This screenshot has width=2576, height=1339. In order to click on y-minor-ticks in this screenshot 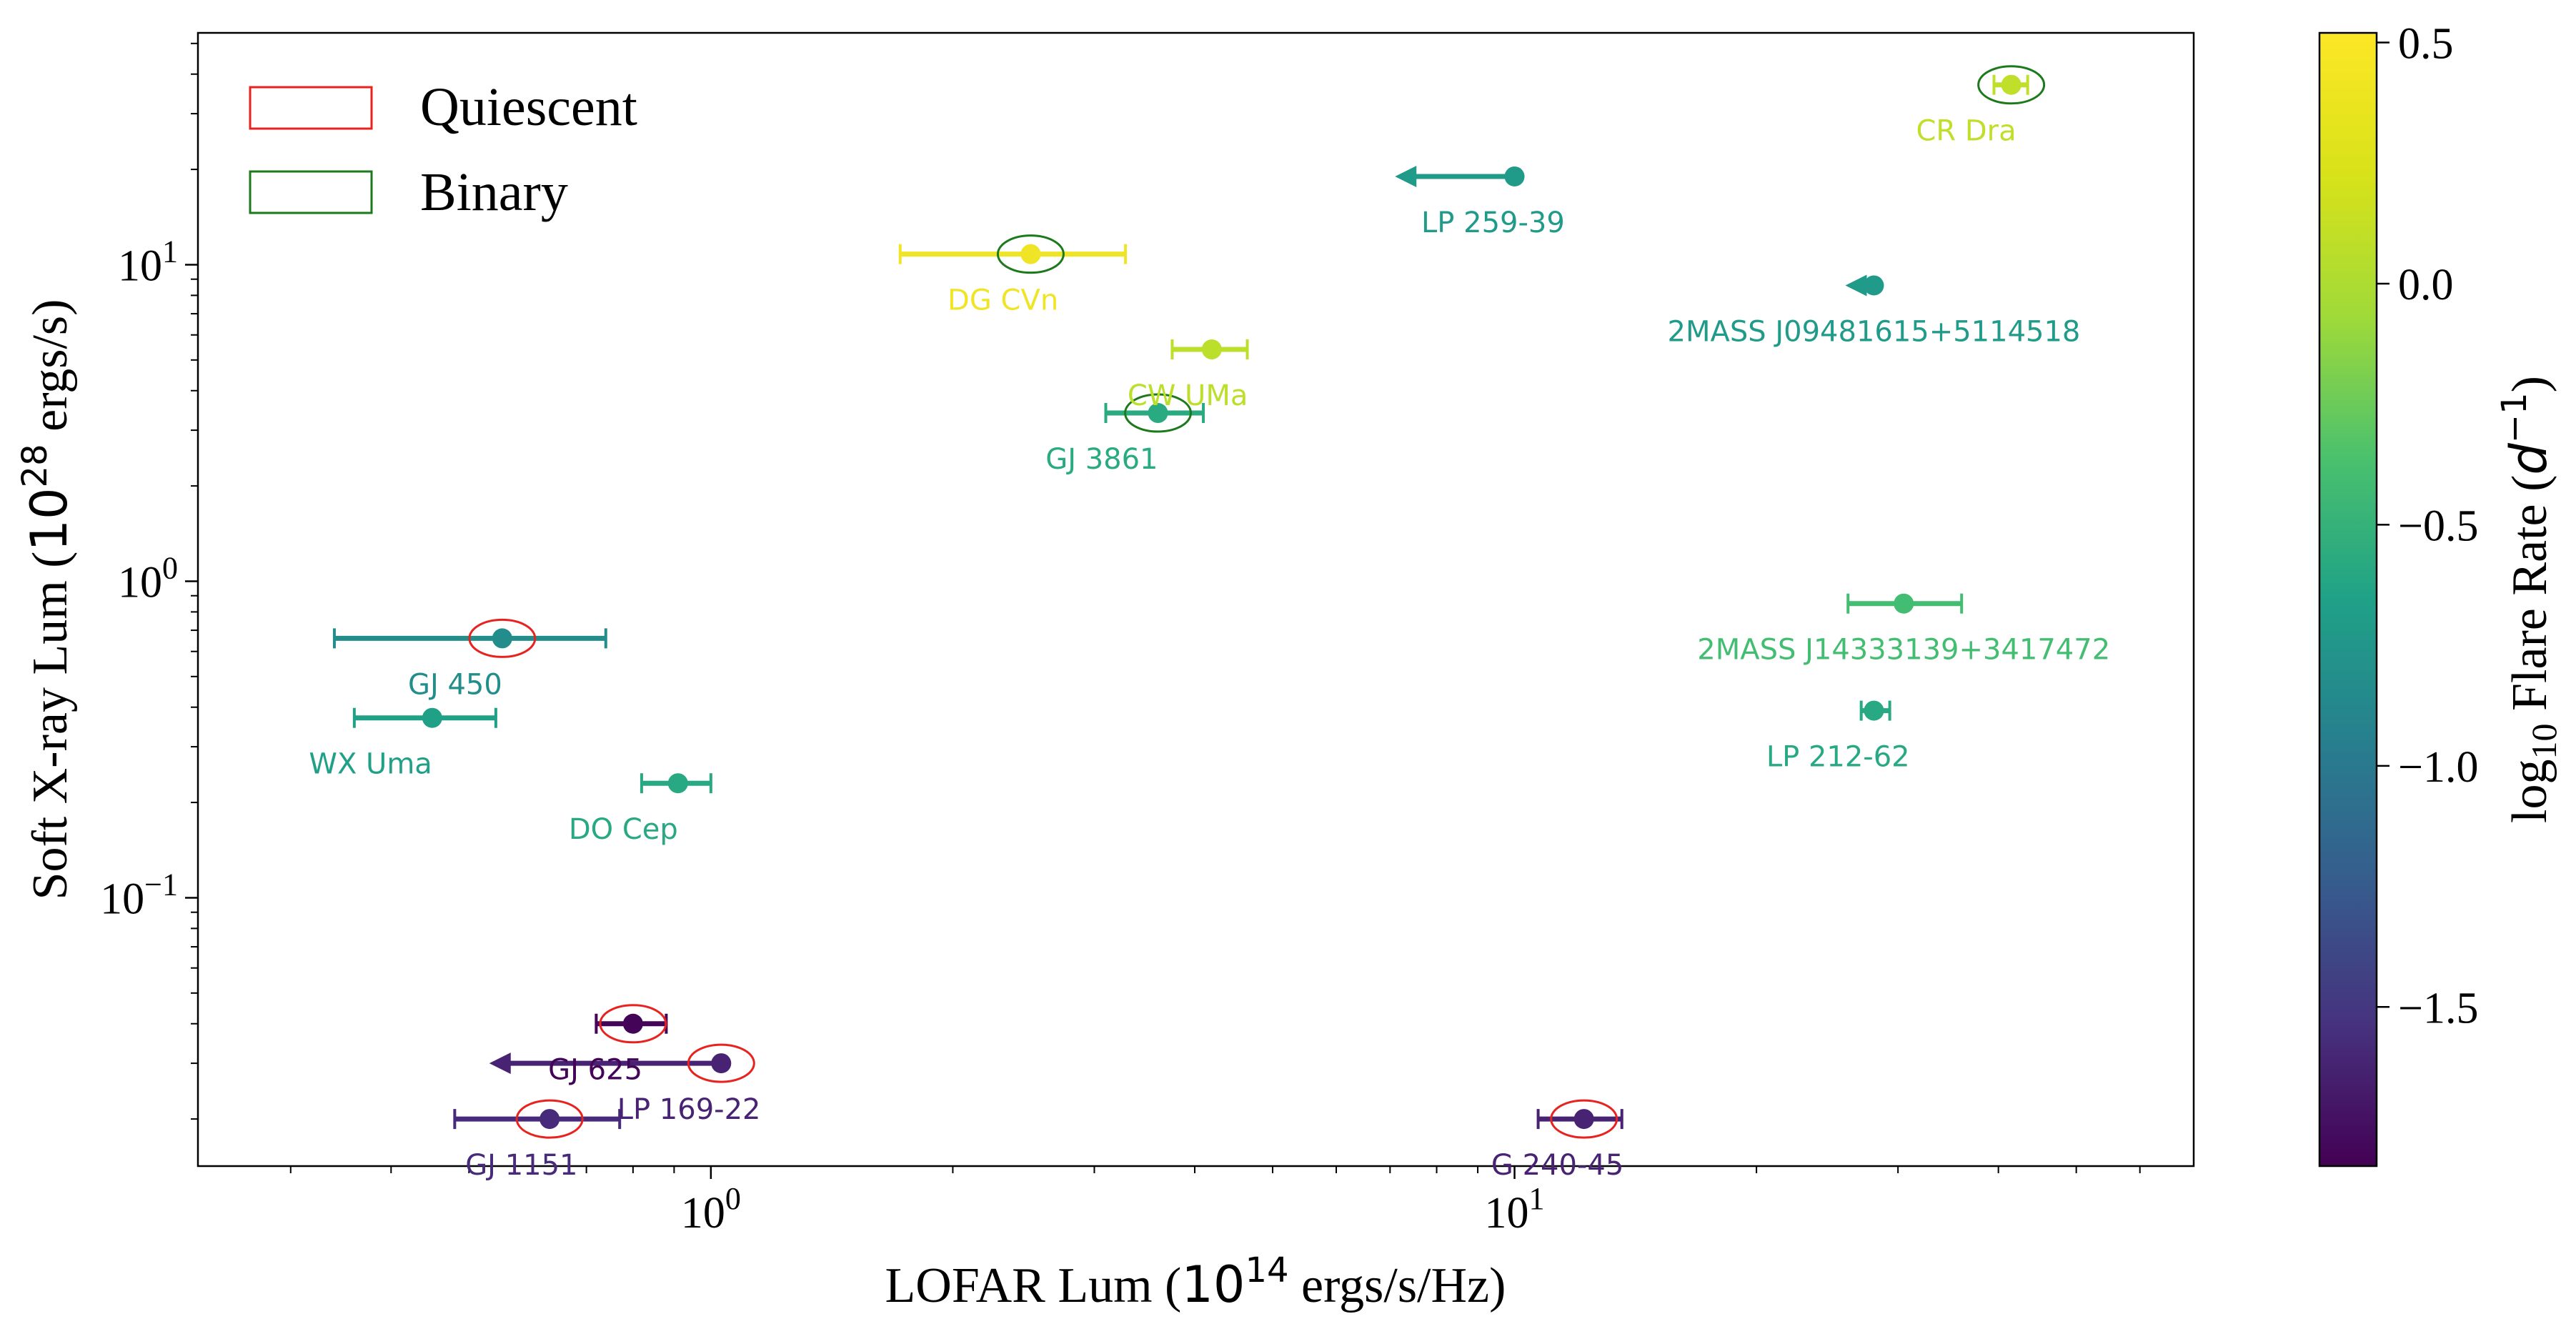, I will do `click(194, 581)`.